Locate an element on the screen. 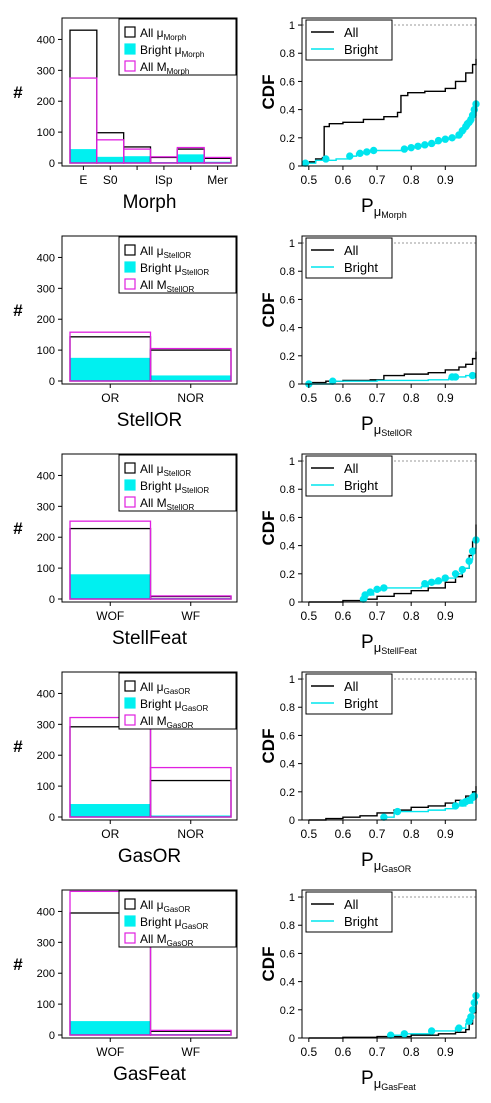  x-tick-label: WF is located at coordinates (190, 1052).